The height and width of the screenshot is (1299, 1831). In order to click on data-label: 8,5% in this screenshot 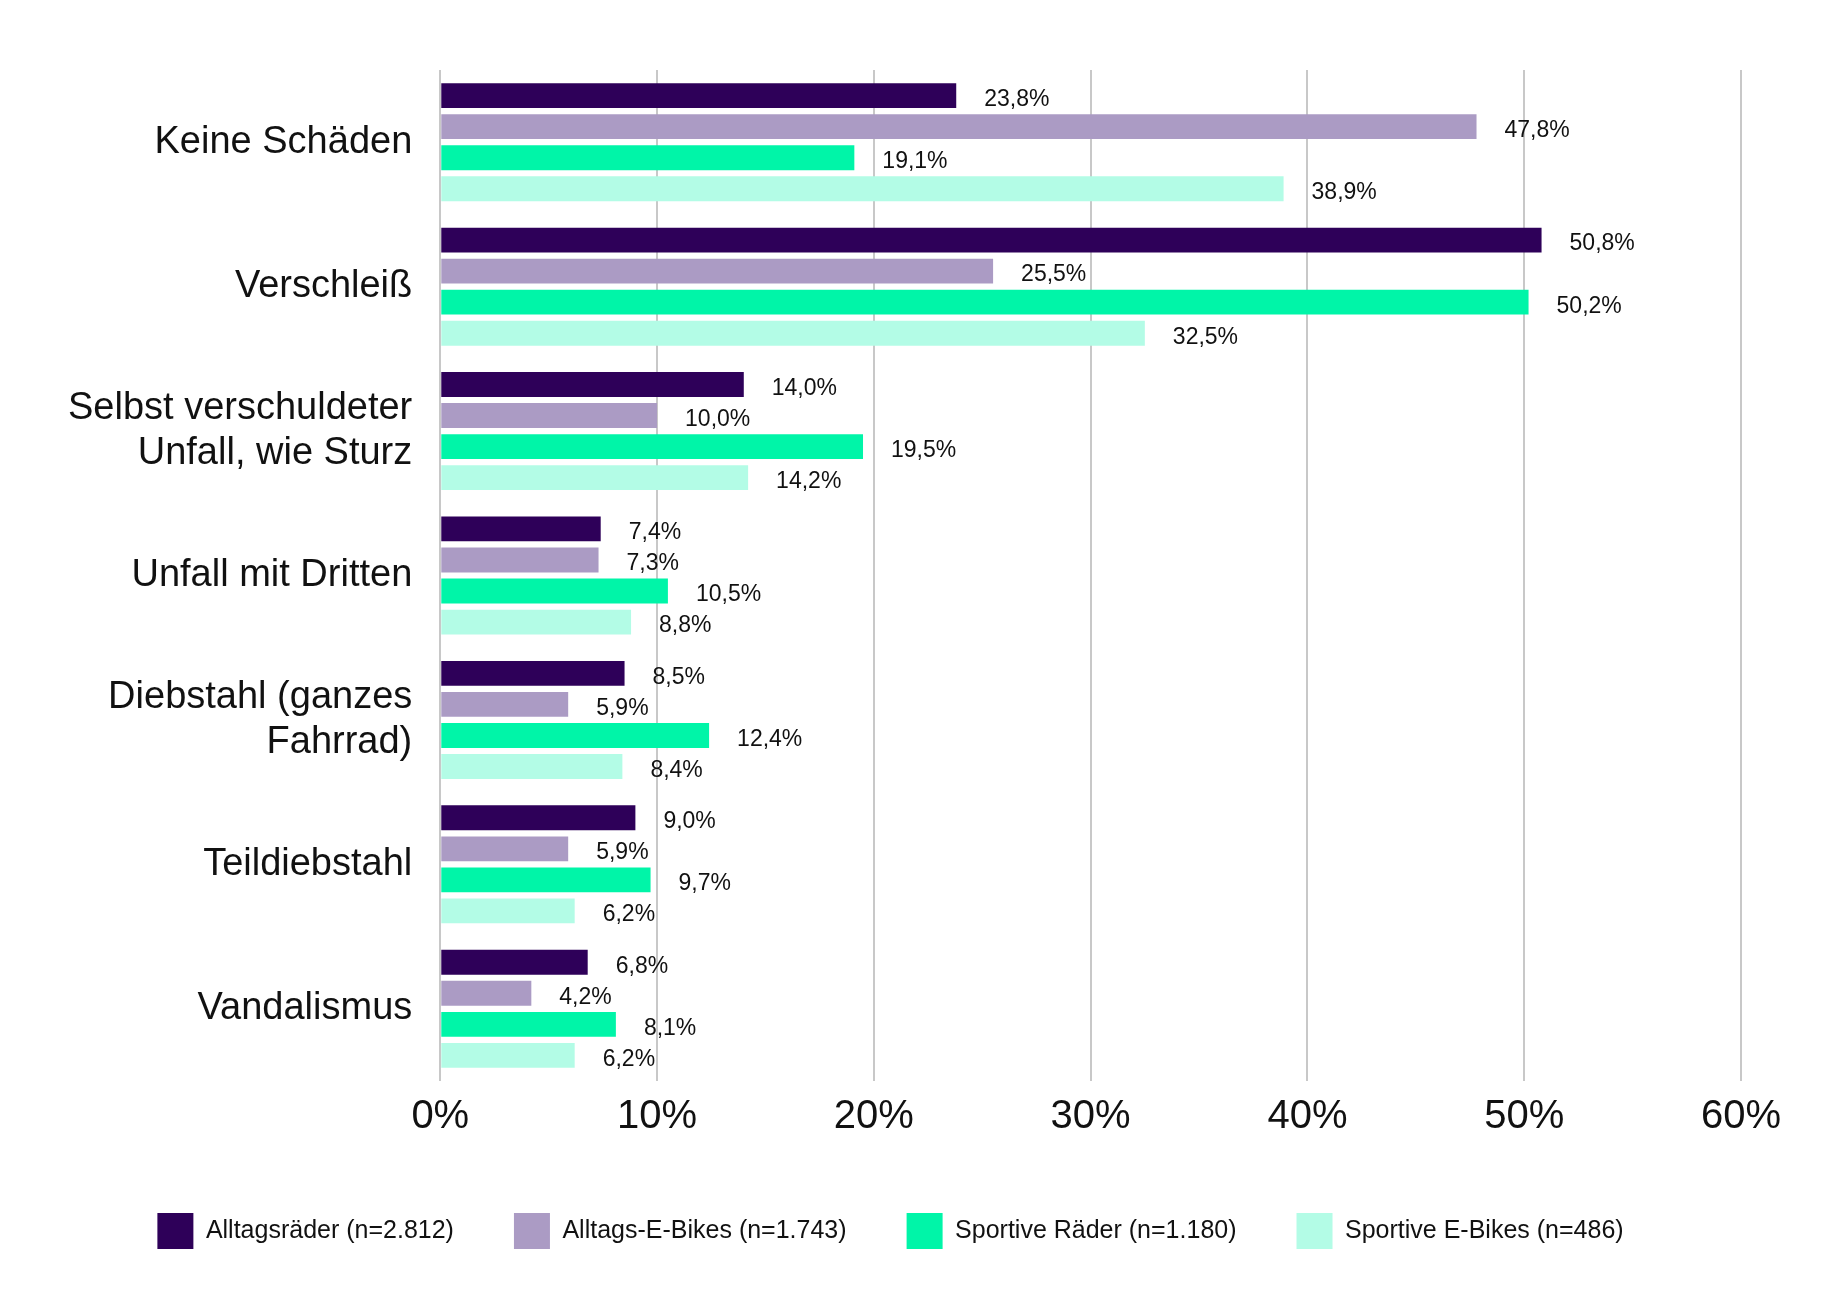, I will do `click(678, 675)`.